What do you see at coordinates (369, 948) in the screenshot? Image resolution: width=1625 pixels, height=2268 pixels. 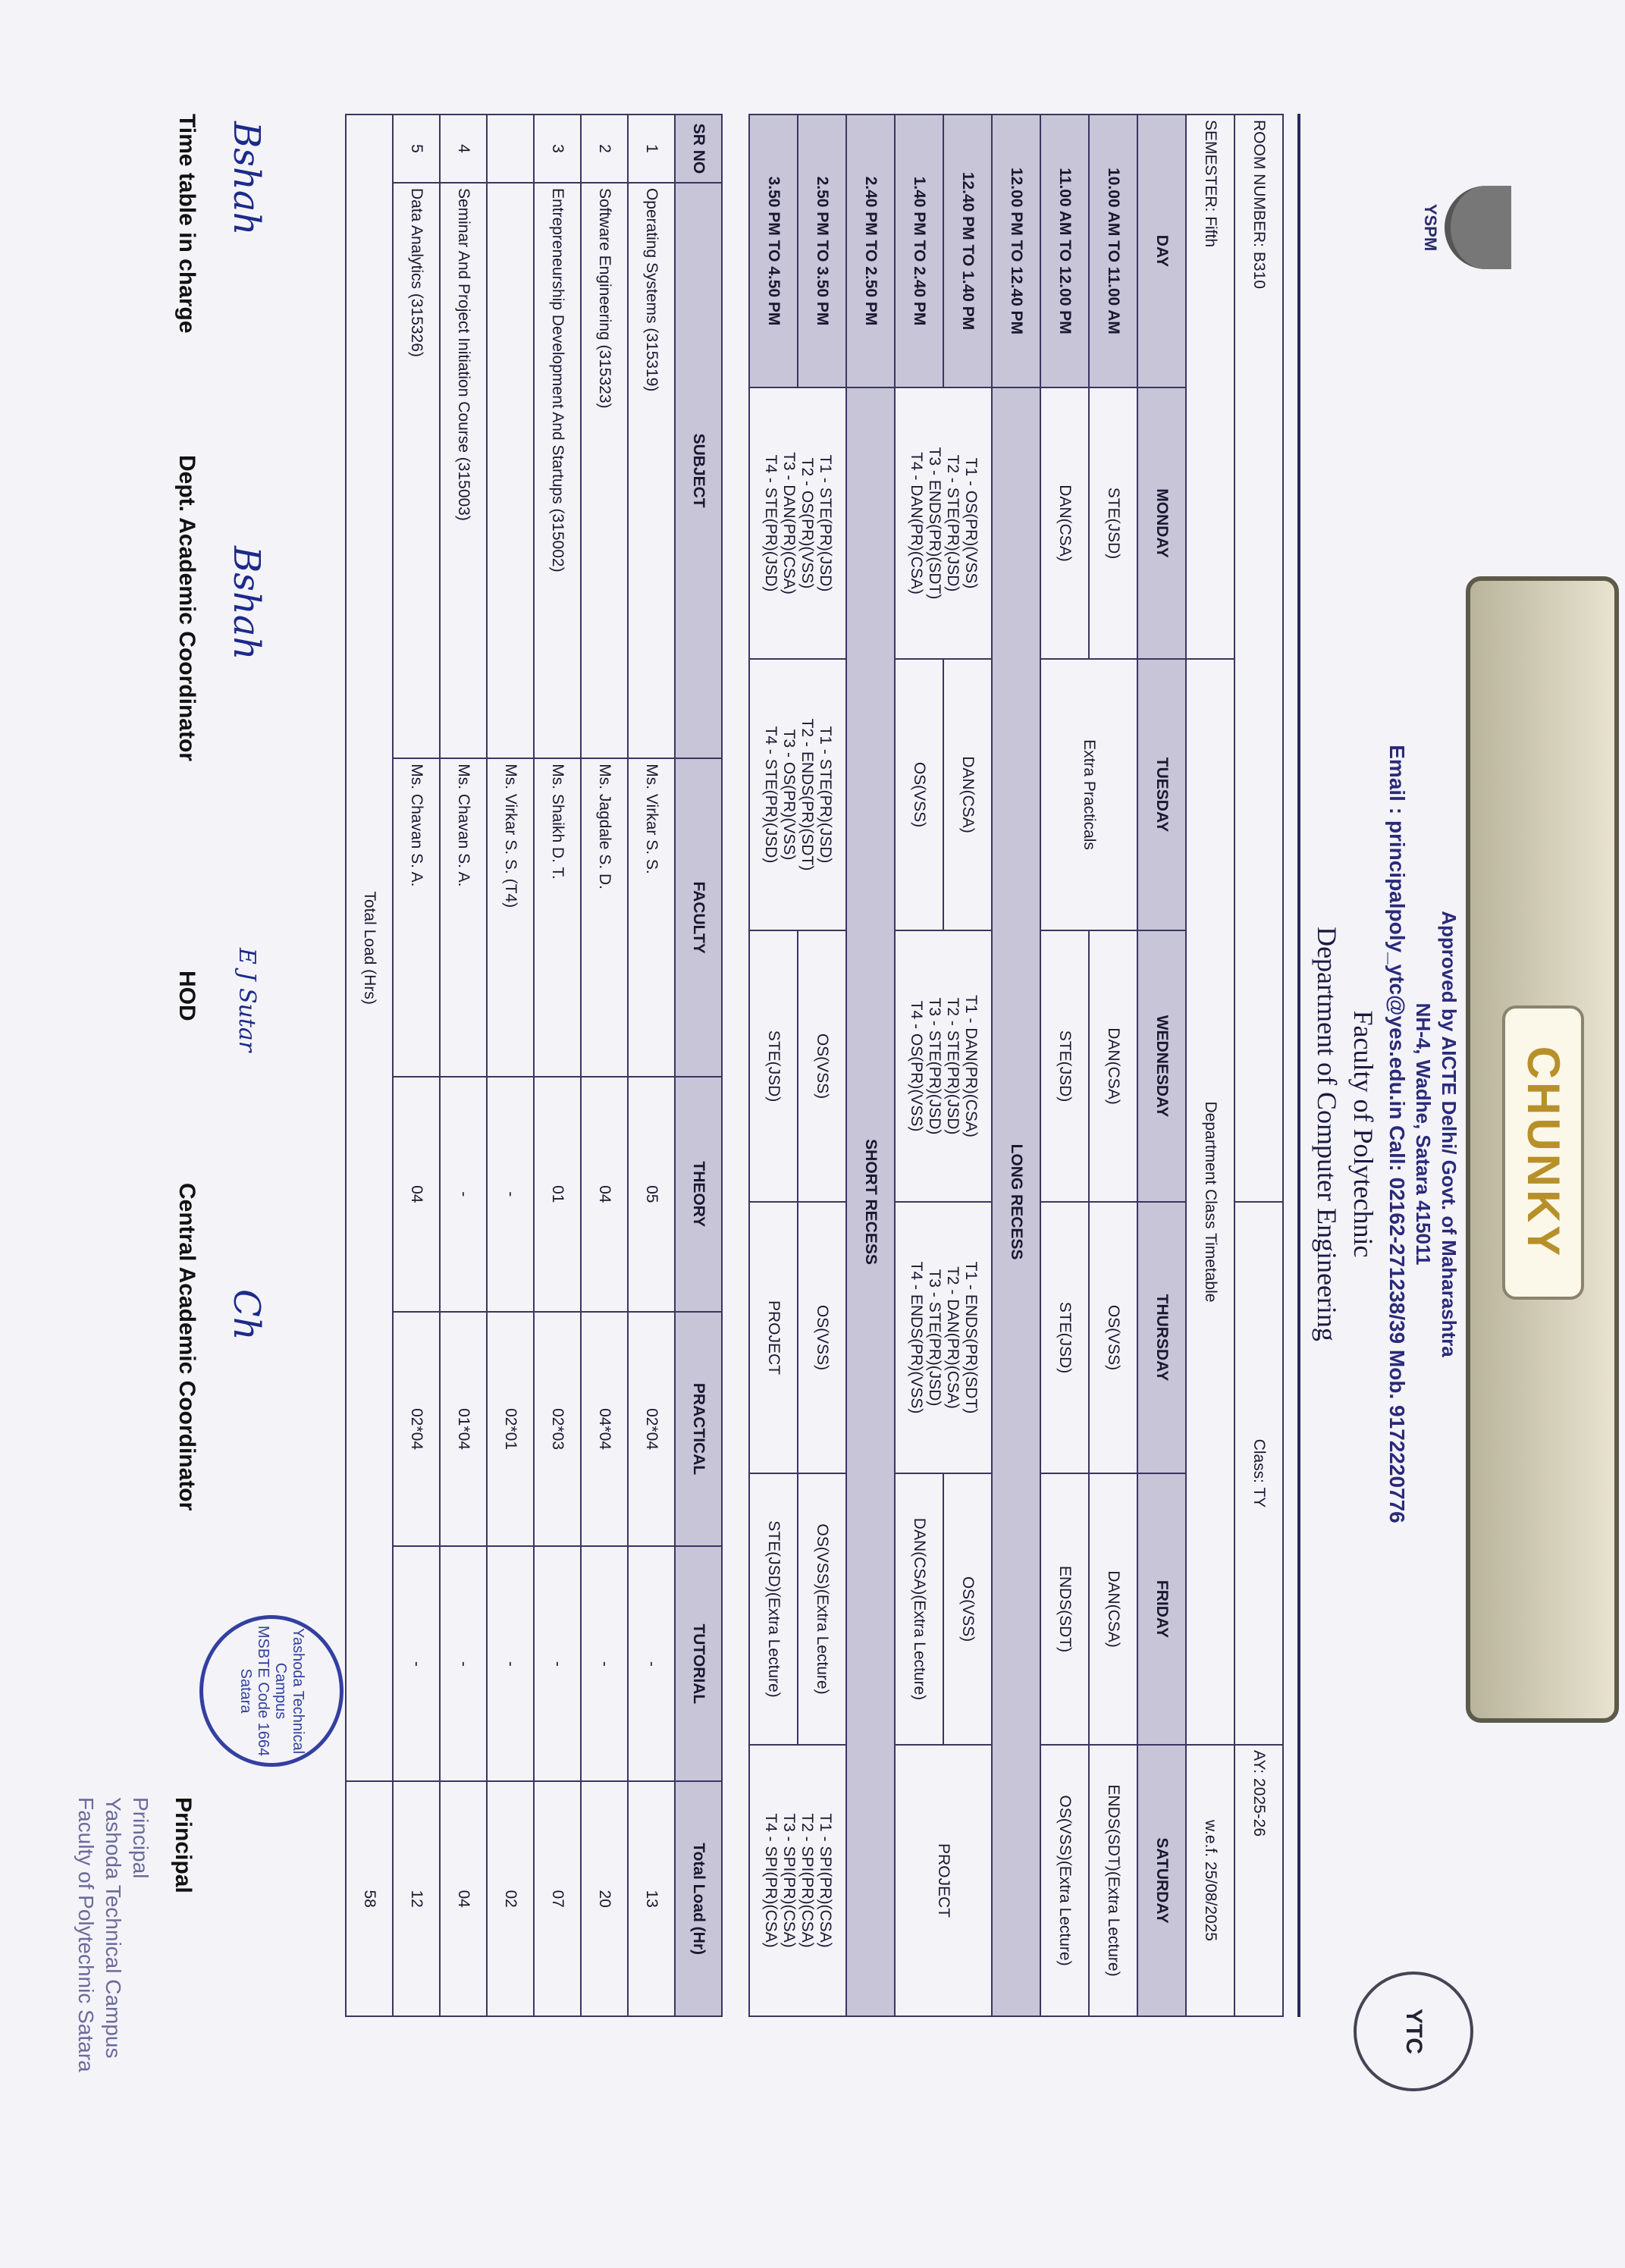 I see `total-label: Total Load (Hrs)` at bounding box center [369, 948].